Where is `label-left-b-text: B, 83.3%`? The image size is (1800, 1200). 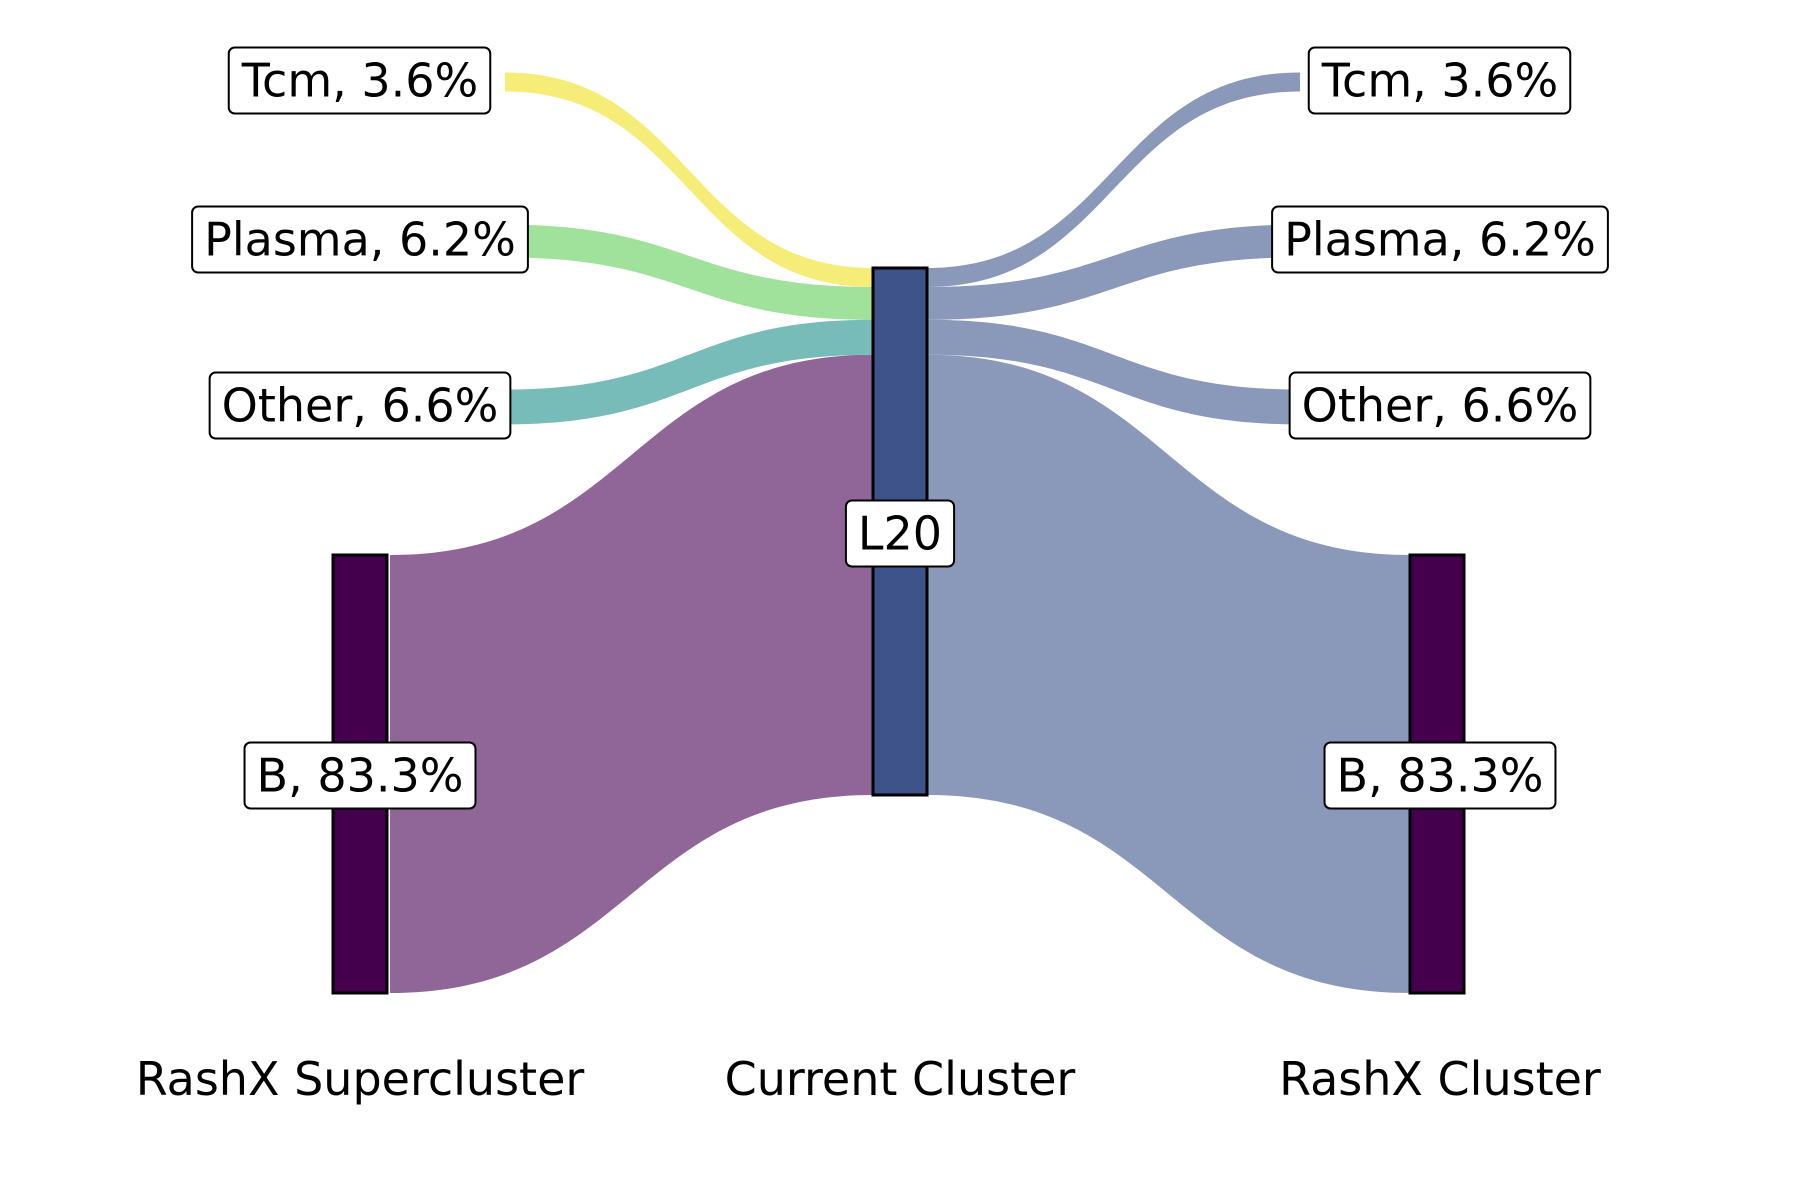 label-left-b-text: B, 83.3% is located at coordinates (360, 776).